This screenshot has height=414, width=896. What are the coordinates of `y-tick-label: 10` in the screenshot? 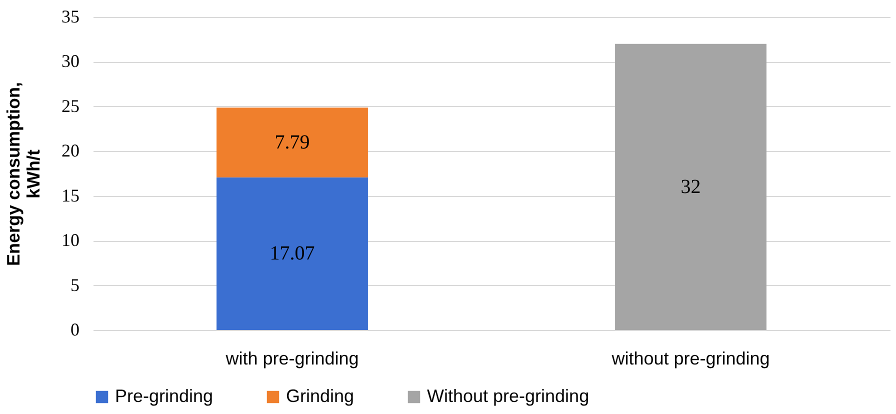 It's located at (71, 240).